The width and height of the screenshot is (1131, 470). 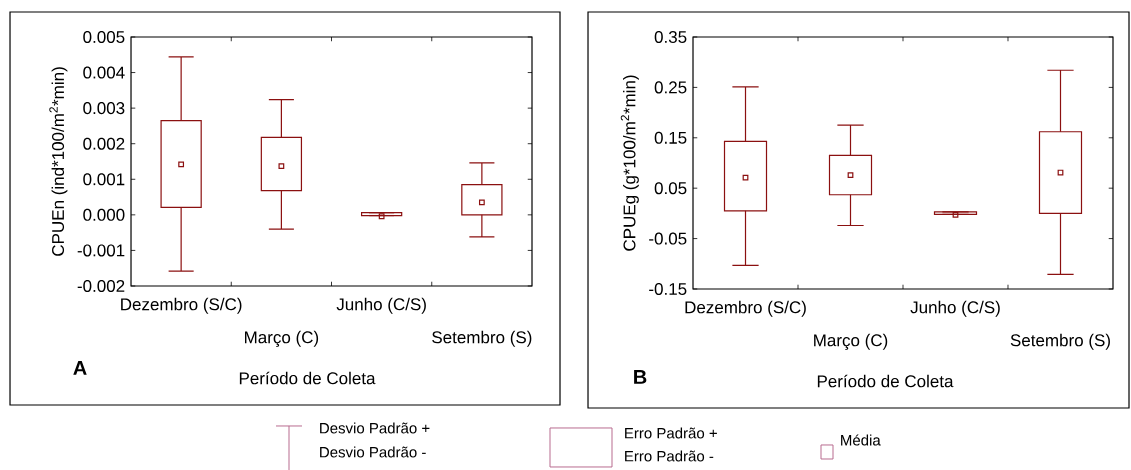 I want to click on y-tick-label: 0.000, so click(x=104, y=214).